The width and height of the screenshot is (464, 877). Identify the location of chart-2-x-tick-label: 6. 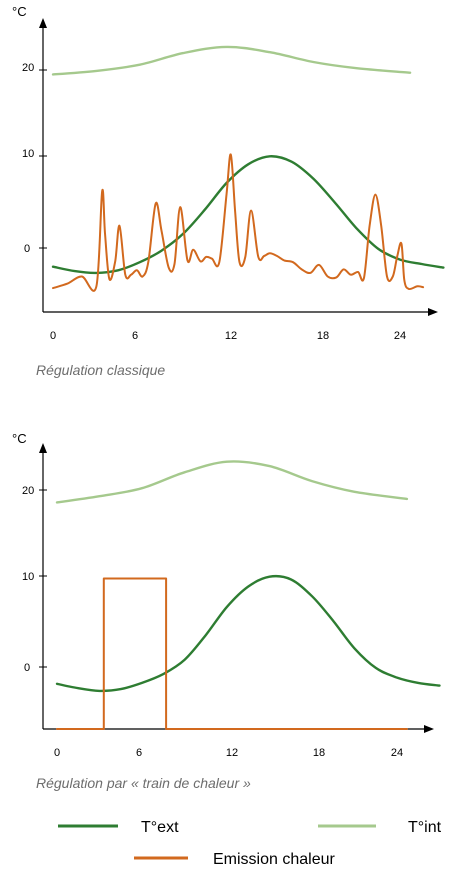
(139, 753).